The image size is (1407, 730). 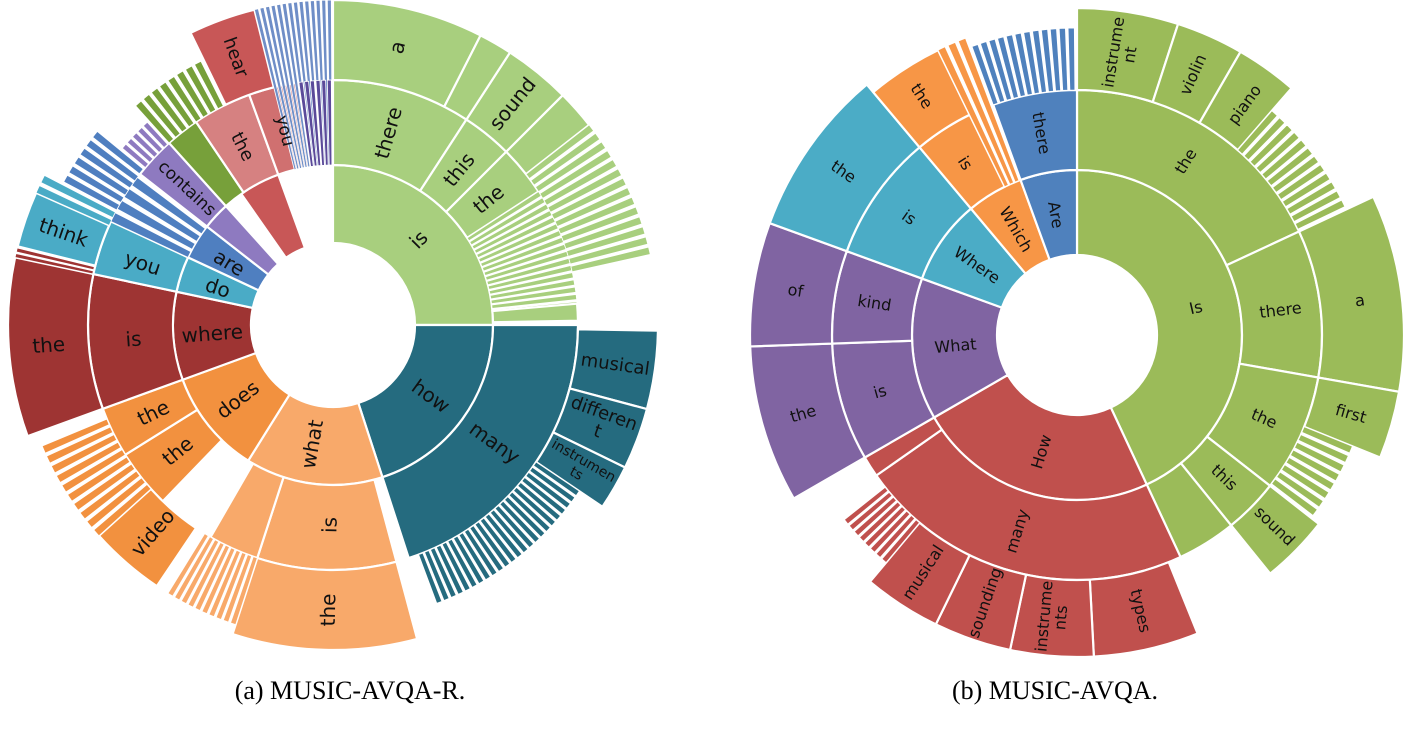 What do you see at coordinates (397, 47) in the screenshot?
I see `label-group: a` at bounding box center [397, 47].